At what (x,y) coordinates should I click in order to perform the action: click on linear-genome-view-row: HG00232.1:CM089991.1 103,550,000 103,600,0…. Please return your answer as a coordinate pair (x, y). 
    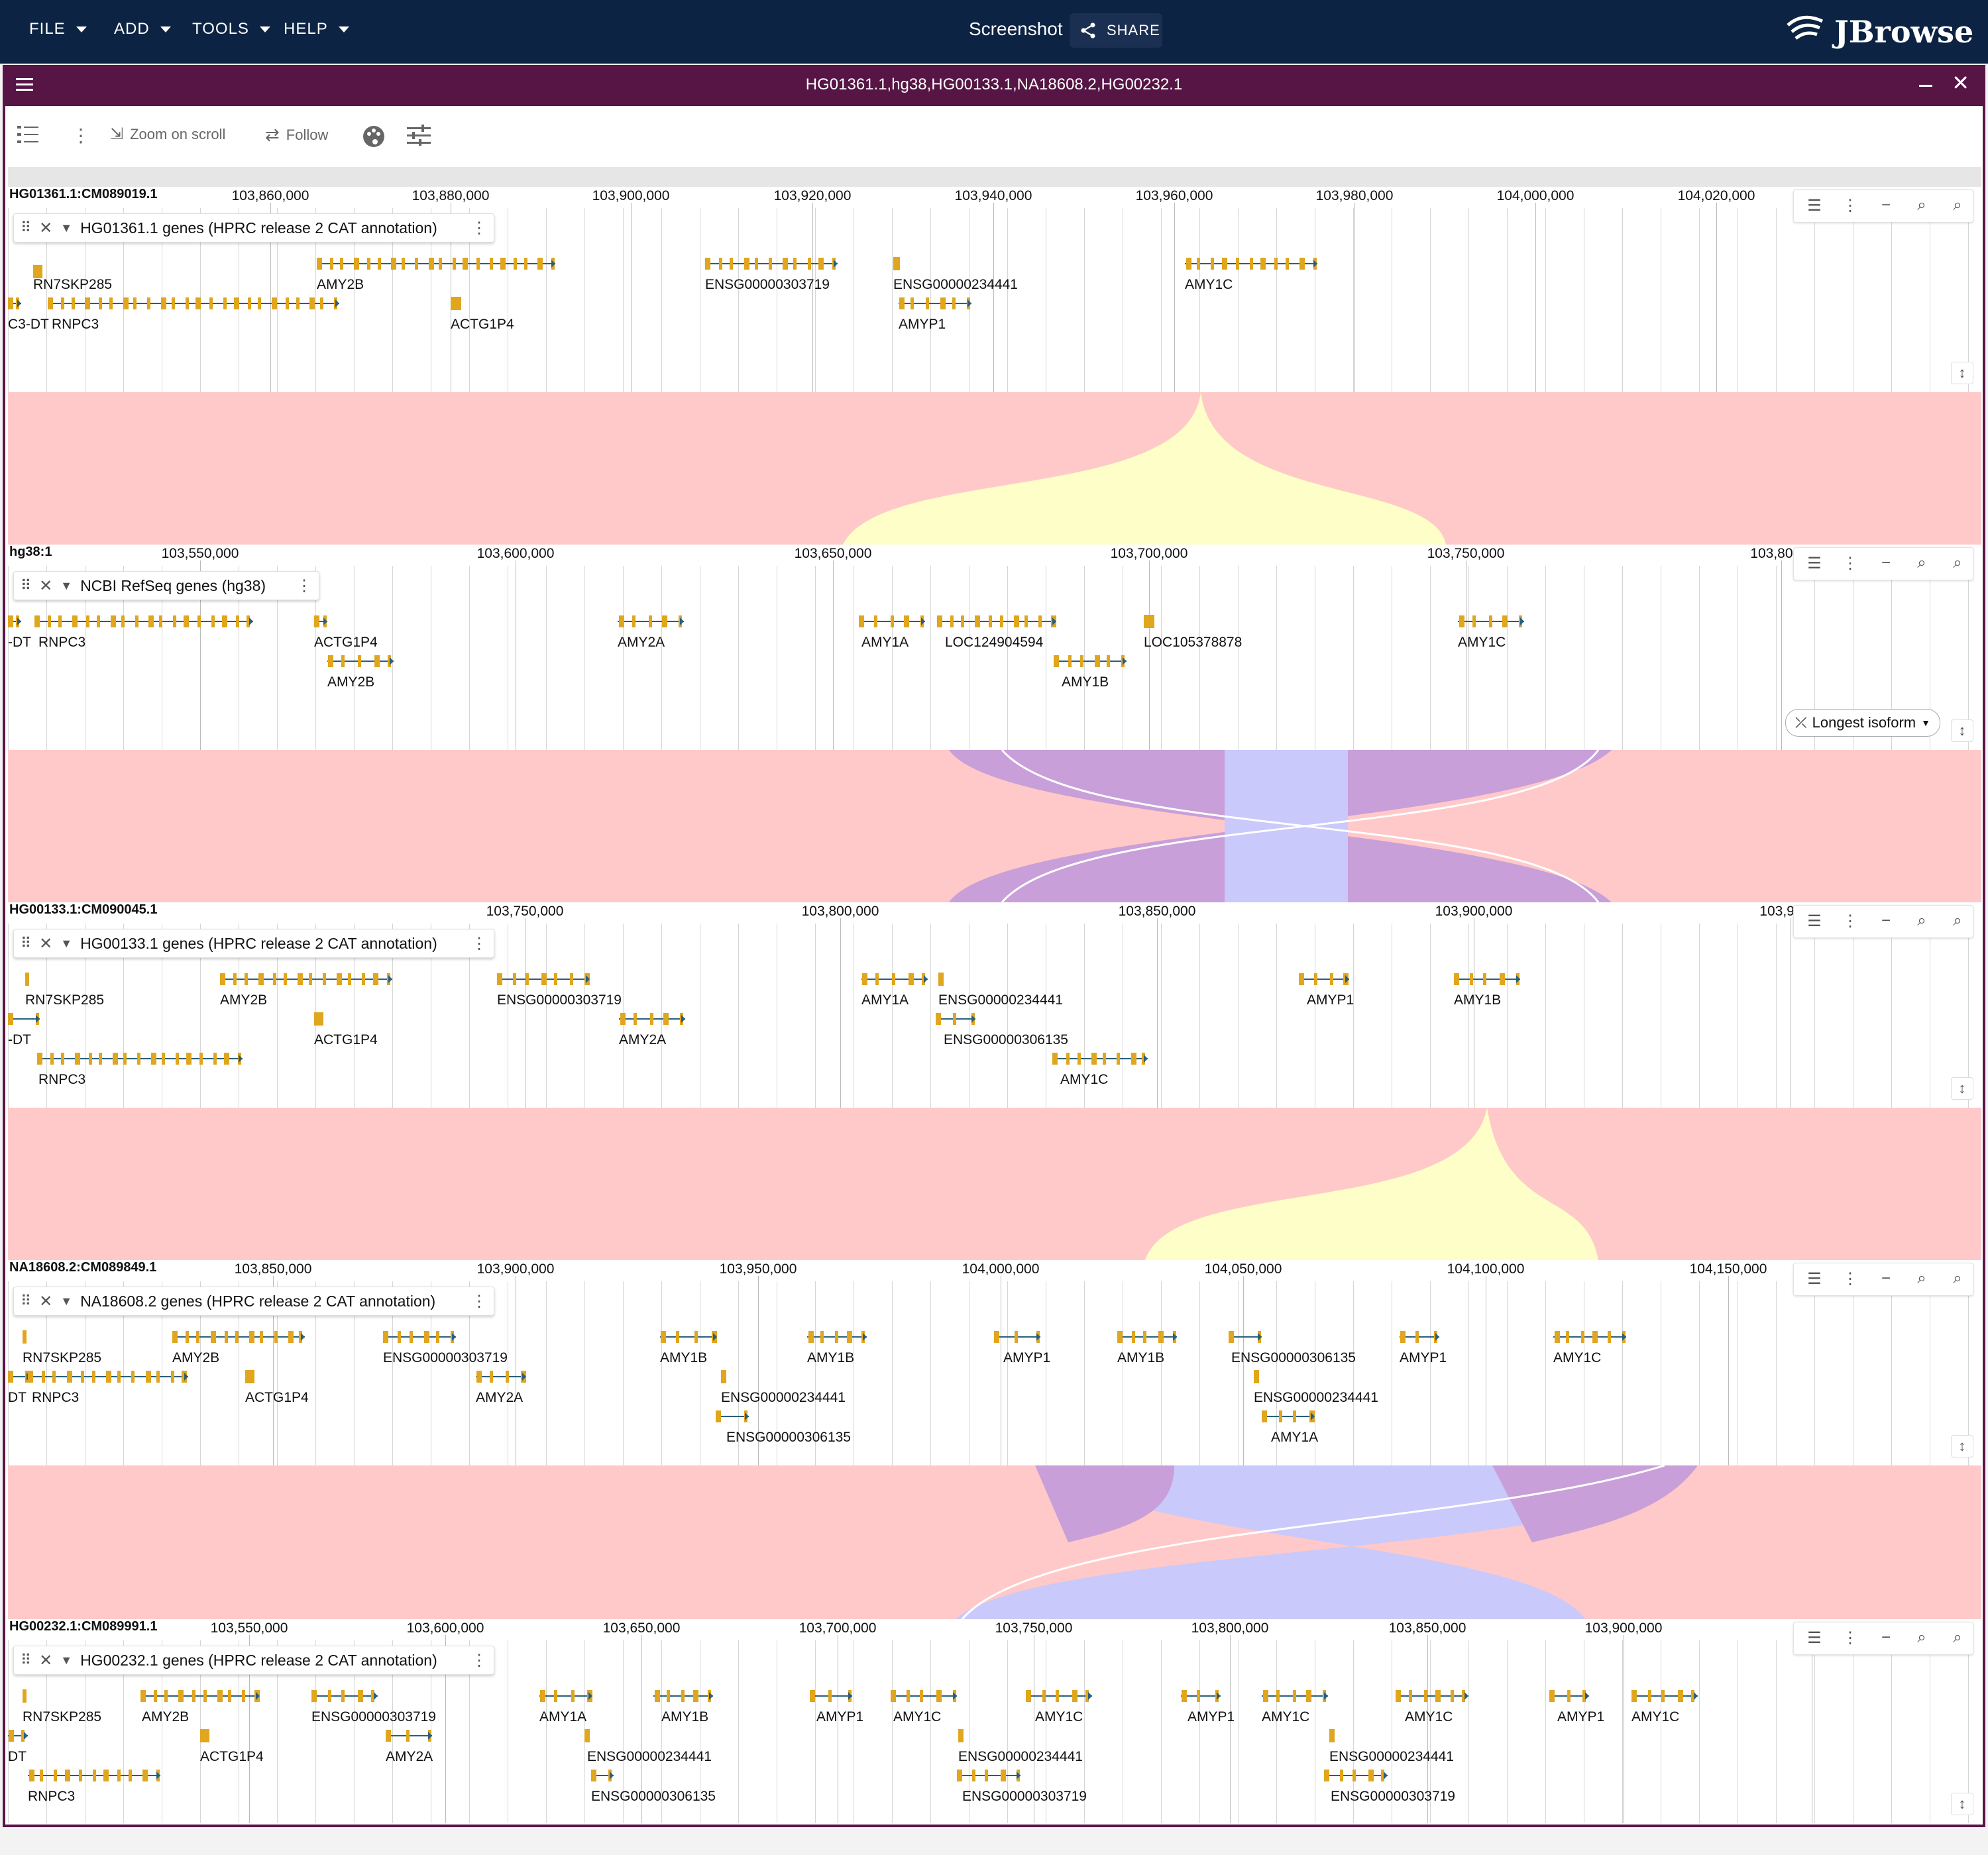
    Looking at the image, I should click on (994, 1721).